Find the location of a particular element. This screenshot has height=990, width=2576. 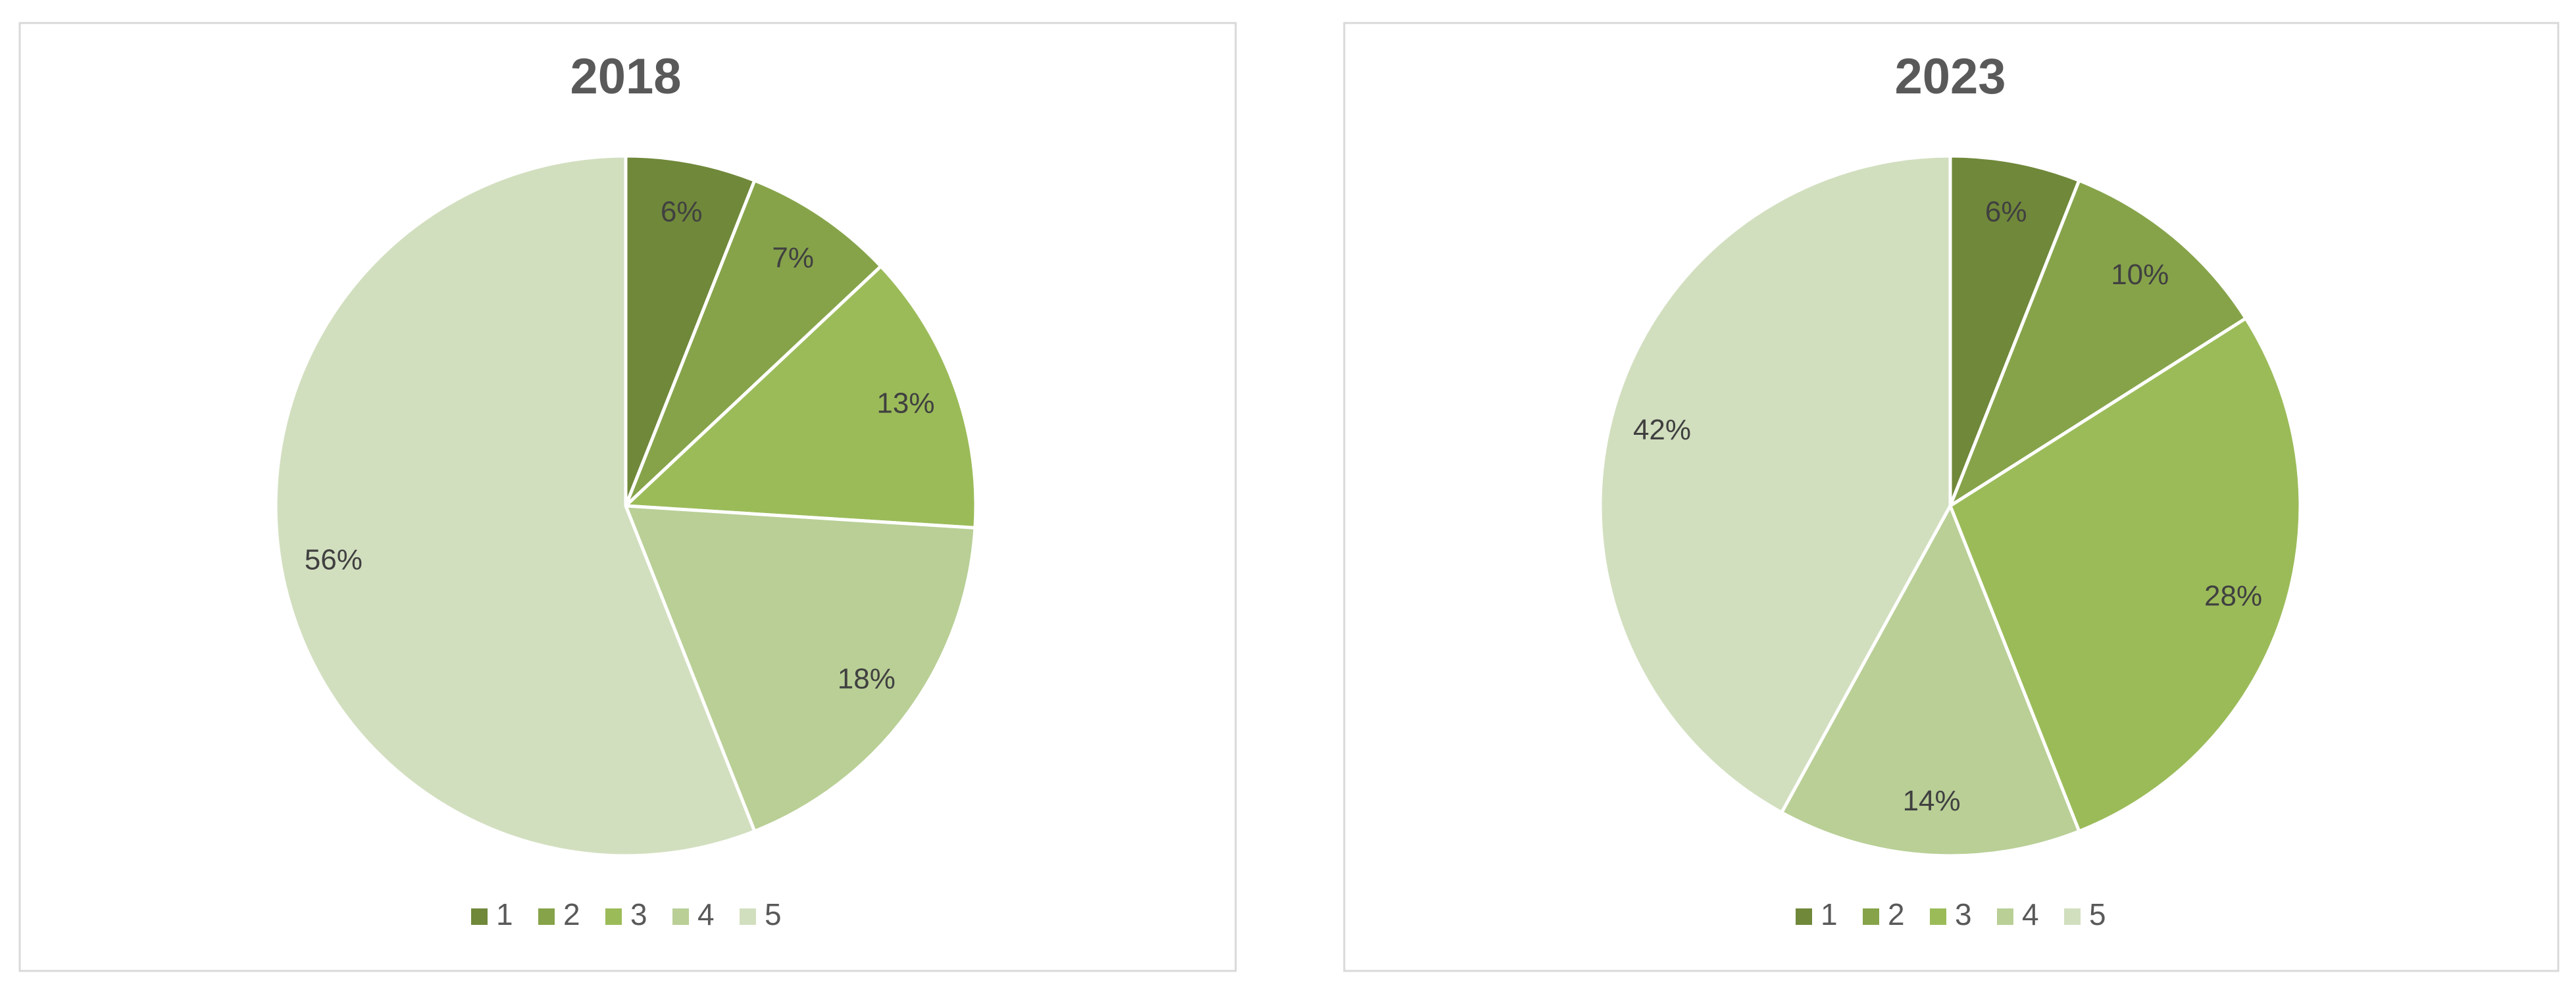

data-label: 28% is located at coordinates (2233, 596).